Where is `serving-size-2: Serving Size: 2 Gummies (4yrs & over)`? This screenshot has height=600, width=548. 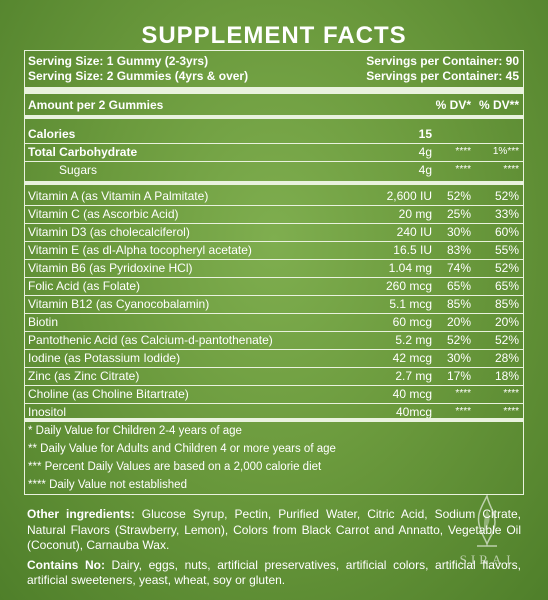 serving-size-2: Serving Size: 2 Gummies (4yrs & over) is located at coordinates (138, 76).